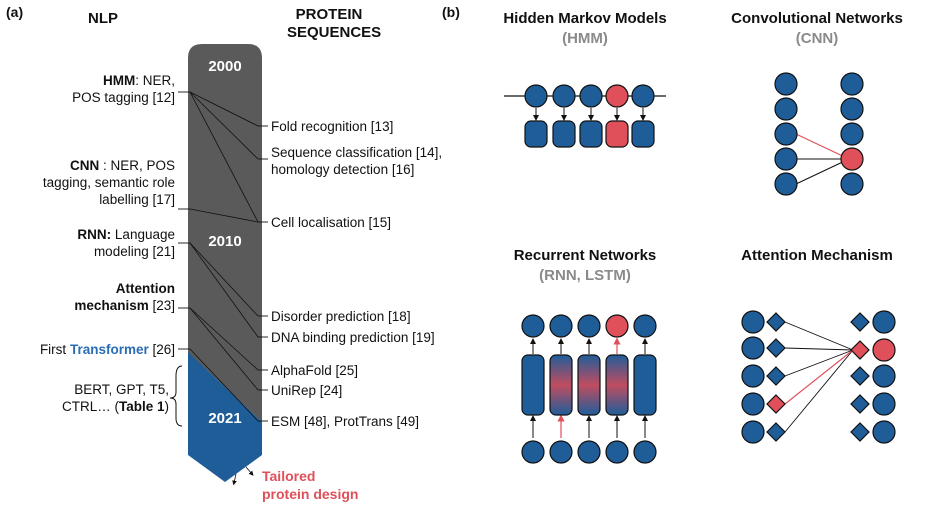 Image resolution: width=926 pixels, height=509 pixels. I want to click on rnn-diagram, so click(589, 389).